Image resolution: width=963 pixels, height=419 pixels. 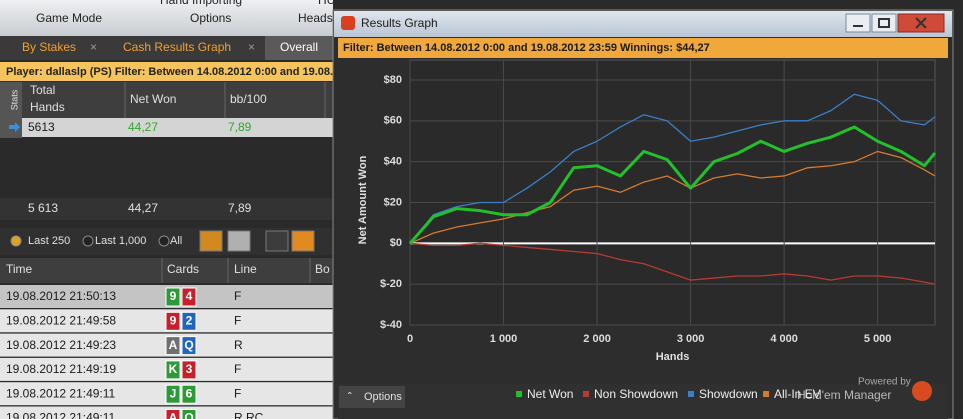 I want to click on x-tick-label: 4 000, so click(x=784, y=339).